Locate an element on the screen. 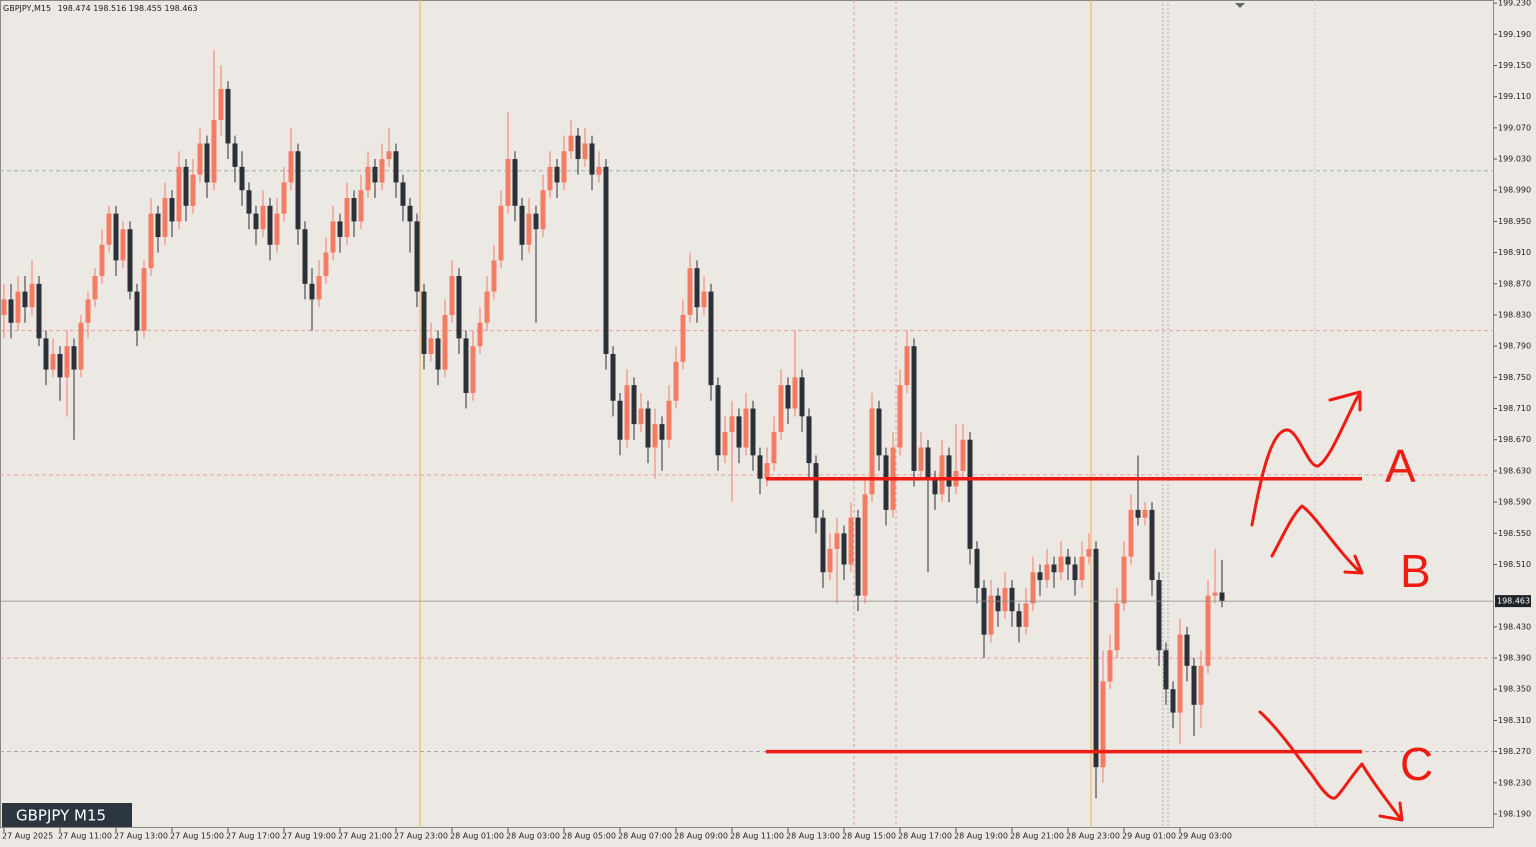 The height and width of the screenshot is (847, 1536). y-tick-label: 198.270 is located at coordinates (1514, 751).